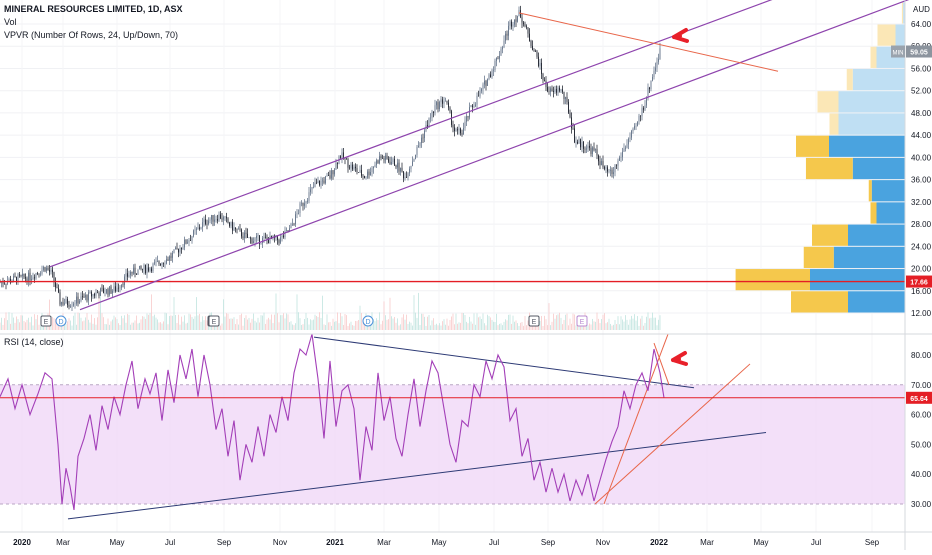 Image resolution: width=932 pixels, height=555 pixels. What do you see at coordinates (921, 180) in the screenshot?
I see `price-tick-label: 36.00` at bounding box center [921, 180].